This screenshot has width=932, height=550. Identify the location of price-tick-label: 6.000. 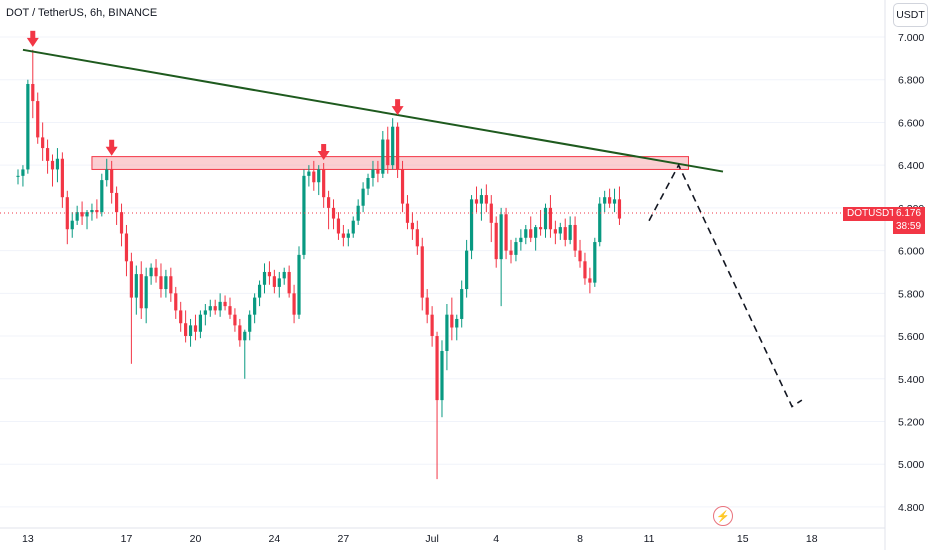
(911, 252).